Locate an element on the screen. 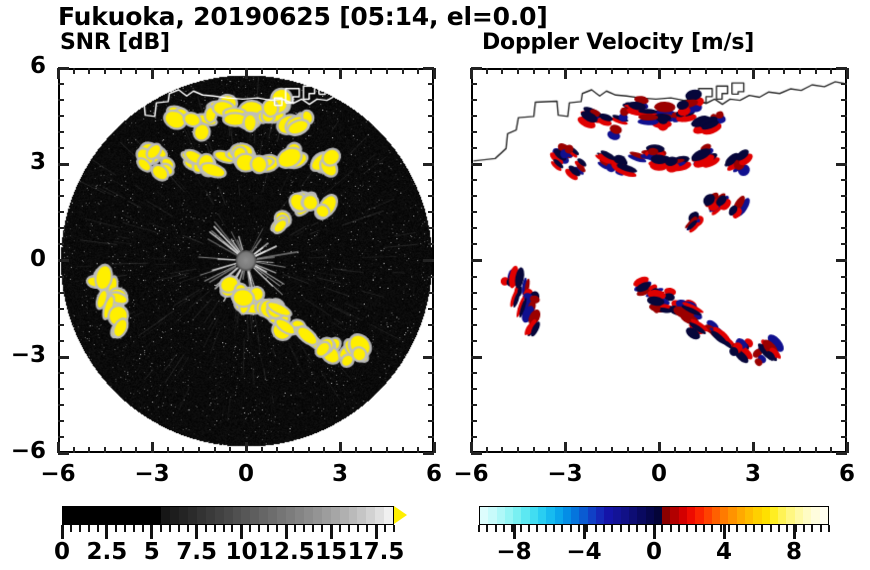 Image resolution: width=870 pixels, height=570 pixels. colorbar-extend-high is located at coordinates (835, 515).